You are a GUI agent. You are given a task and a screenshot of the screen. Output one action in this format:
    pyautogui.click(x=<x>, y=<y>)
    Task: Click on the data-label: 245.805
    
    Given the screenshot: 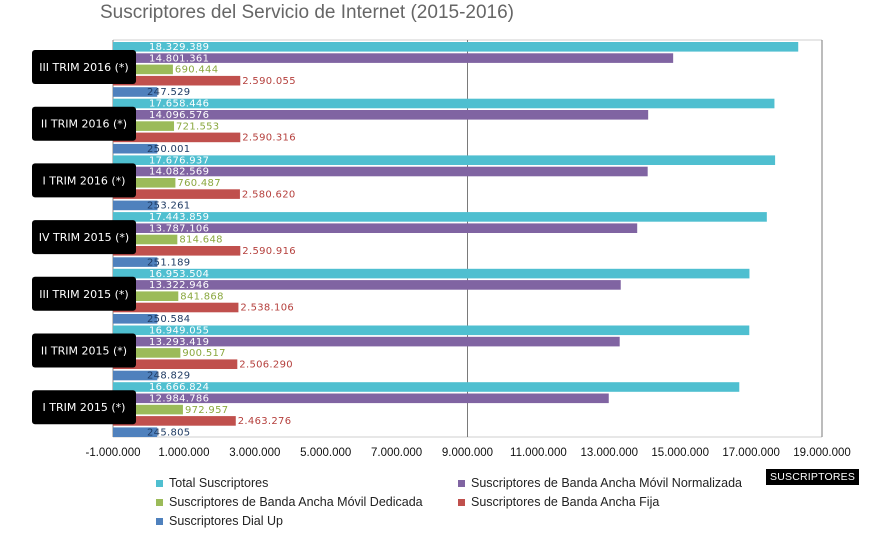 What is the action you would take?
    pyautogui.click(x=168, y=432)
    